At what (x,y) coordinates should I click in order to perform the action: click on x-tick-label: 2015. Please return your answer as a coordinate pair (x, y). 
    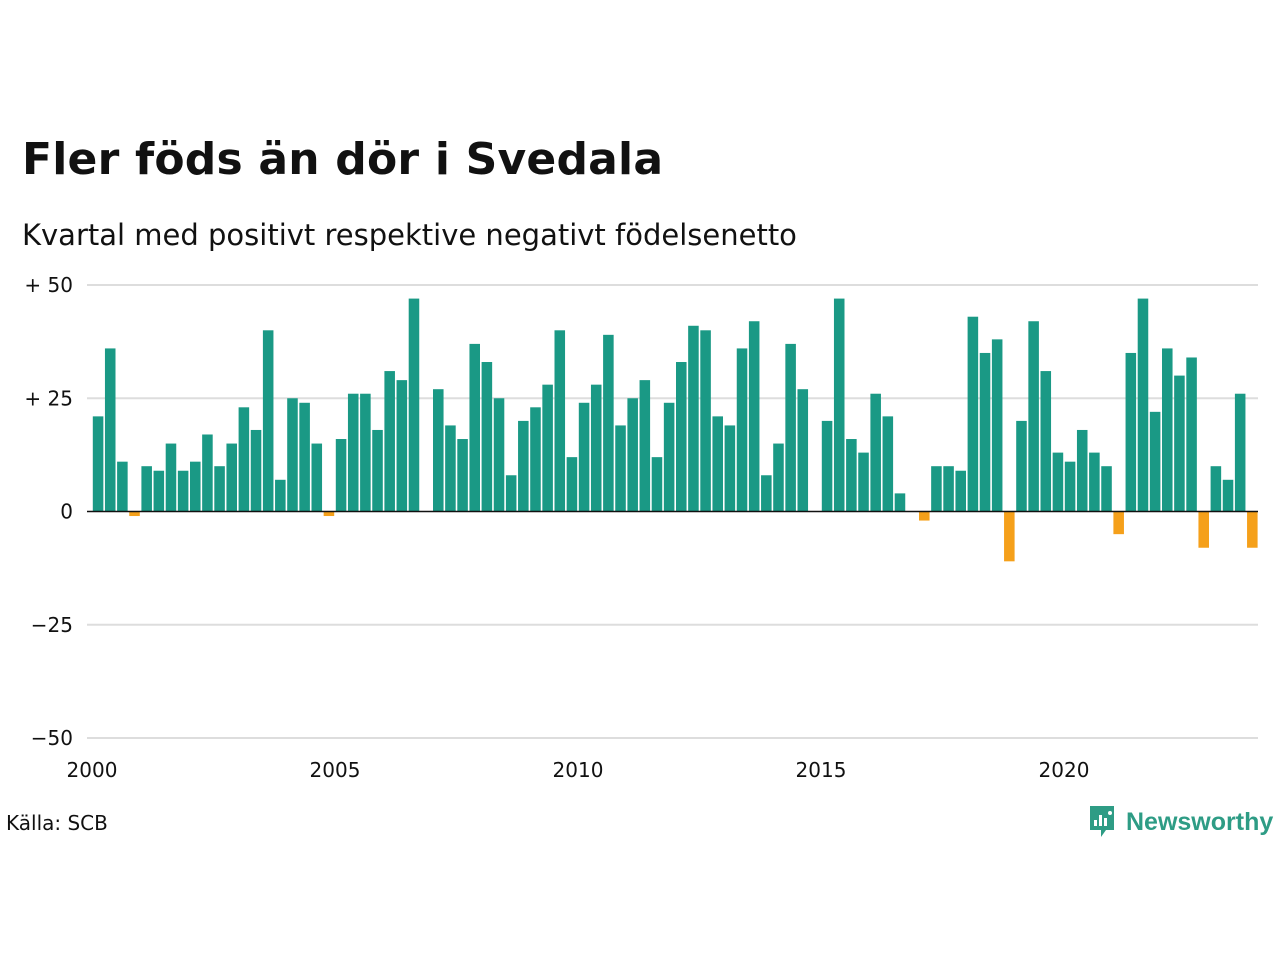
    Looking at the image, I should click on (821, 770).